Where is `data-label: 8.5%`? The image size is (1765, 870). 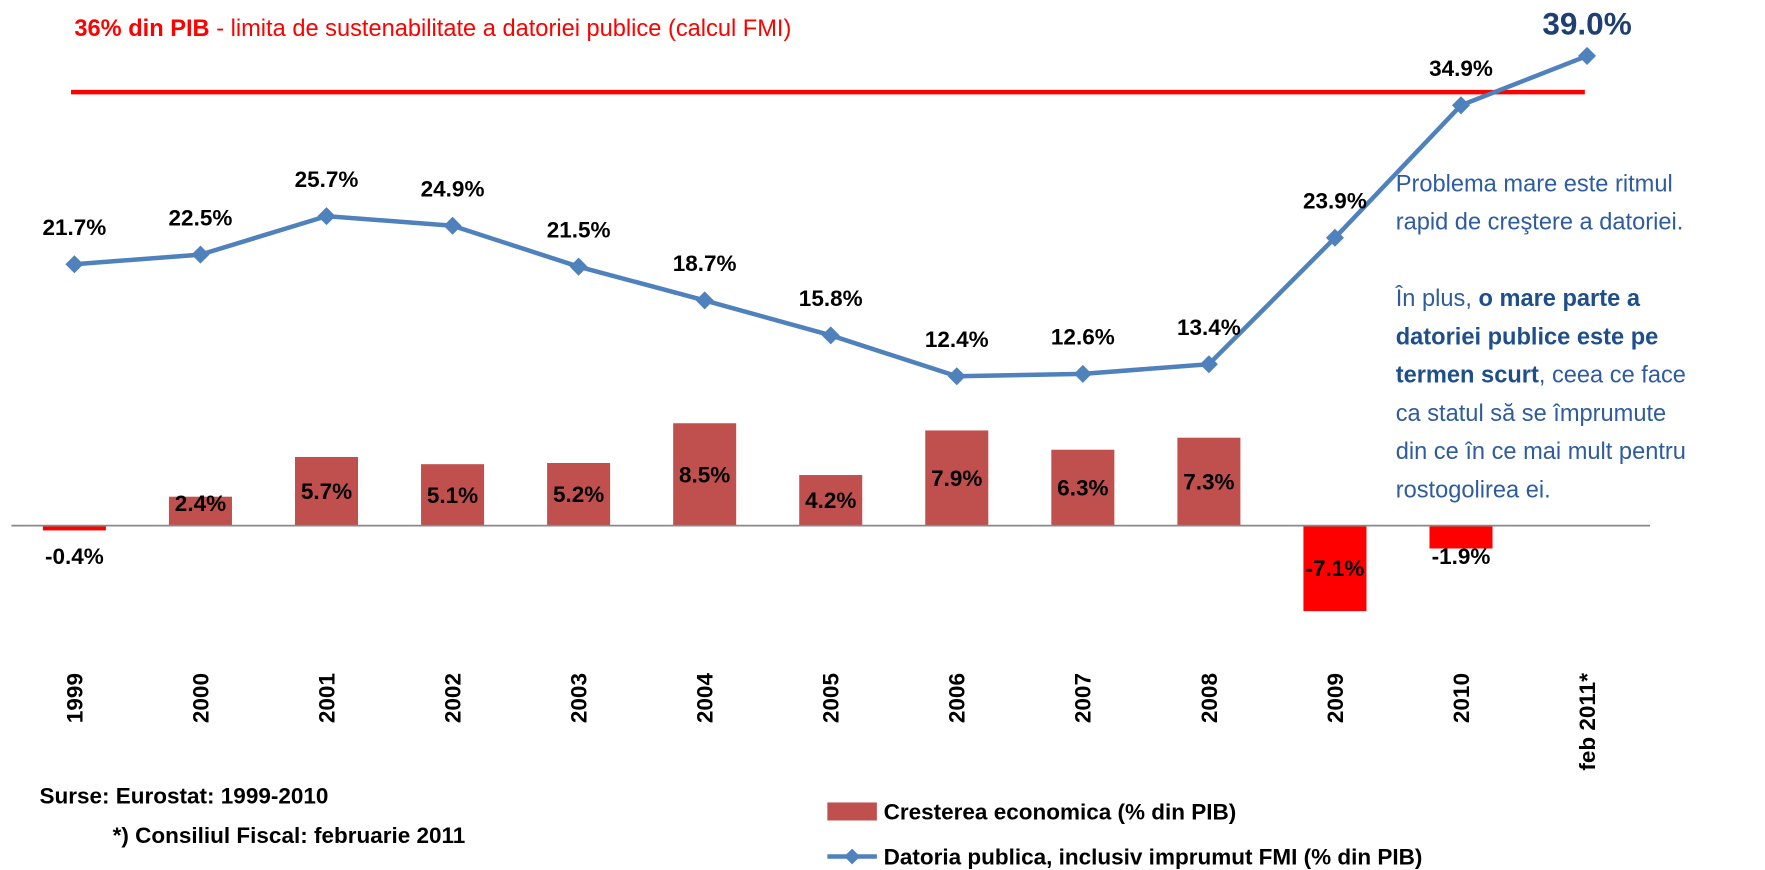 data-label: 8.5% is located at coordinates (704, 474).